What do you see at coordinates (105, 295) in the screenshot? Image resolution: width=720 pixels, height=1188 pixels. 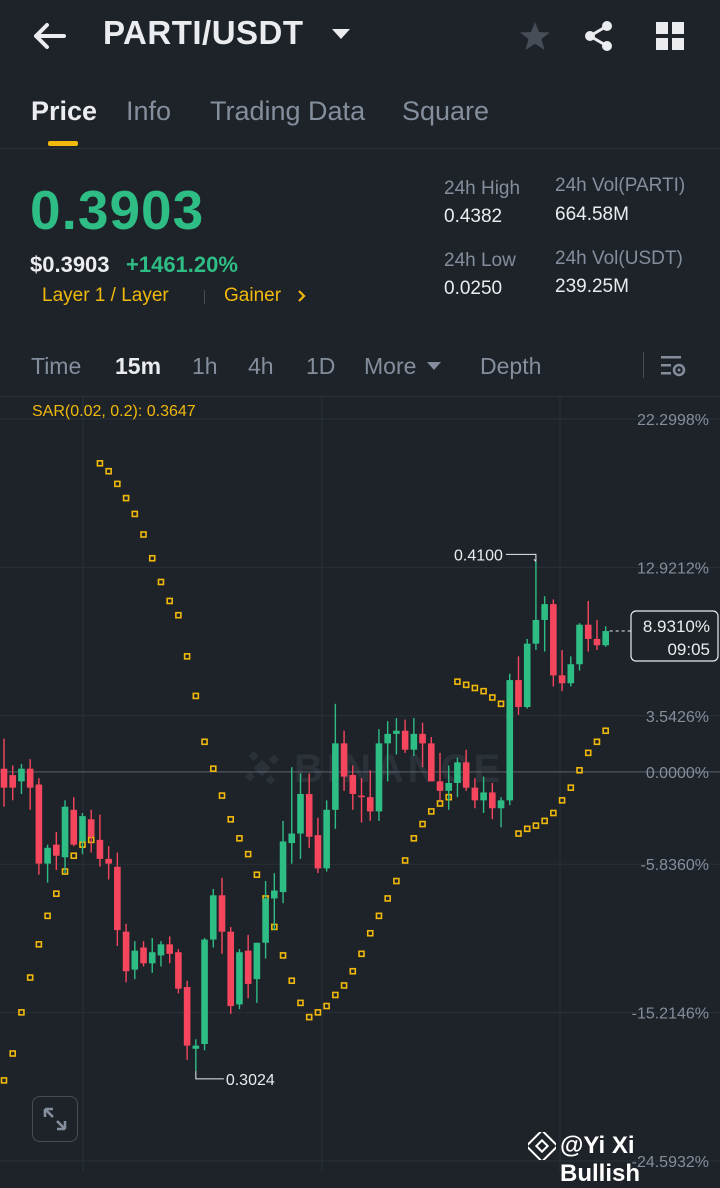 I see `tag-layer: Layer 1 / Layer` at bounding box center [105, 295].